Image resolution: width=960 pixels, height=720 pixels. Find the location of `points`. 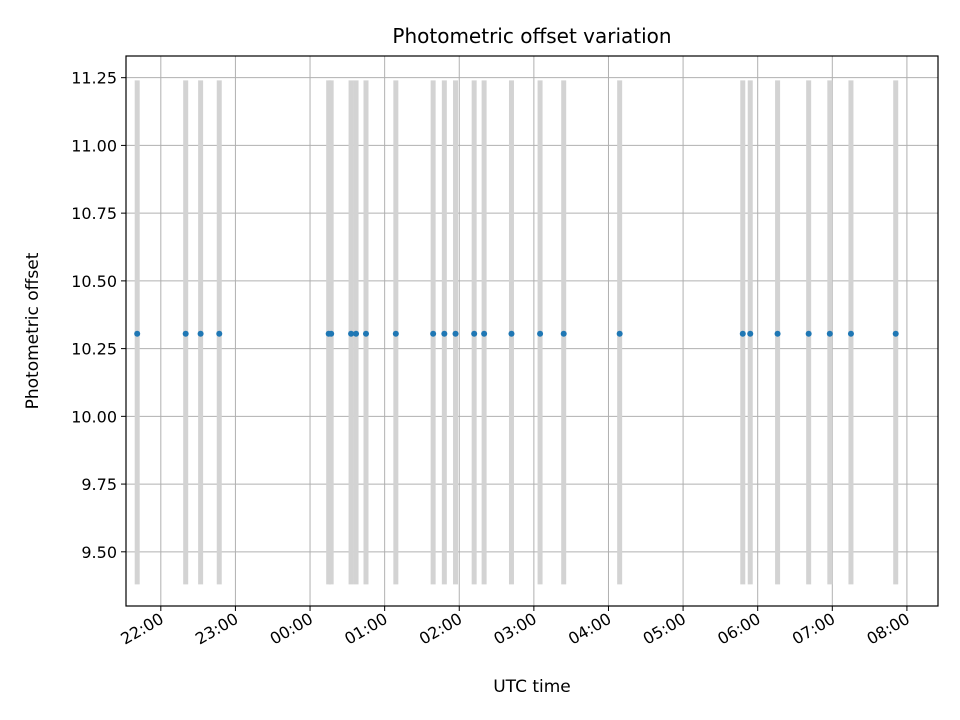

points is located at coordinates (516, 333).